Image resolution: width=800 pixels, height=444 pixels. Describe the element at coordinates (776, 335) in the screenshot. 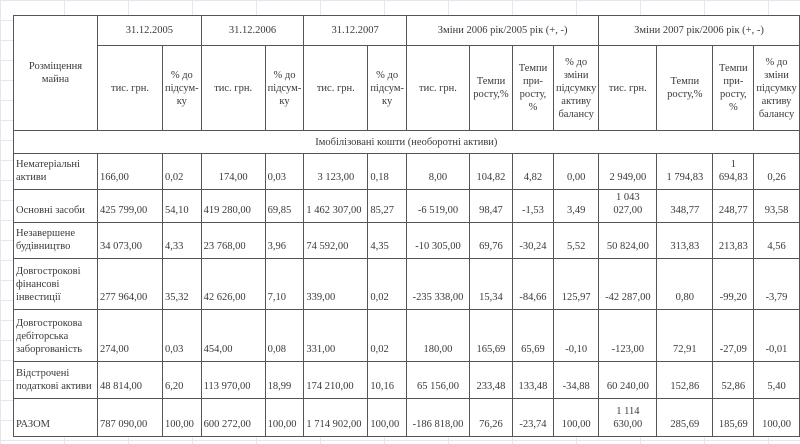

I see `table-cell: -0,01` at that location.